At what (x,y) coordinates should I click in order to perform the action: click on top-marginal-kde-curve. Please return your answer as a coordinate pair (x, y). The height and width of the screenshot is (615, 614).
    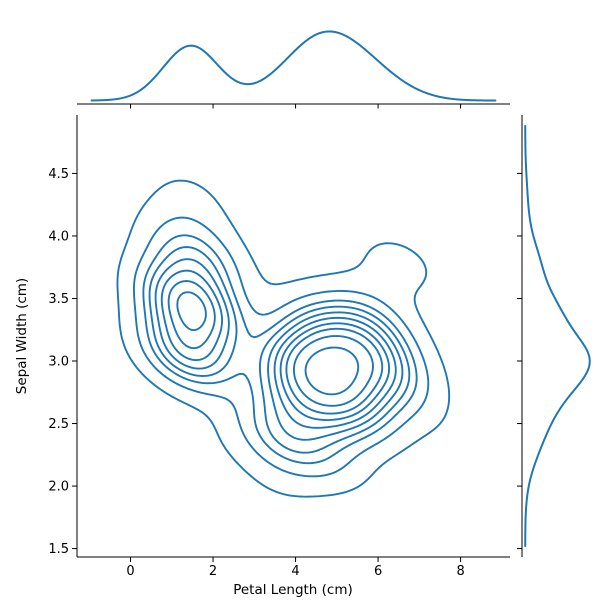
    Looking at the image, I should click on (293, 66).